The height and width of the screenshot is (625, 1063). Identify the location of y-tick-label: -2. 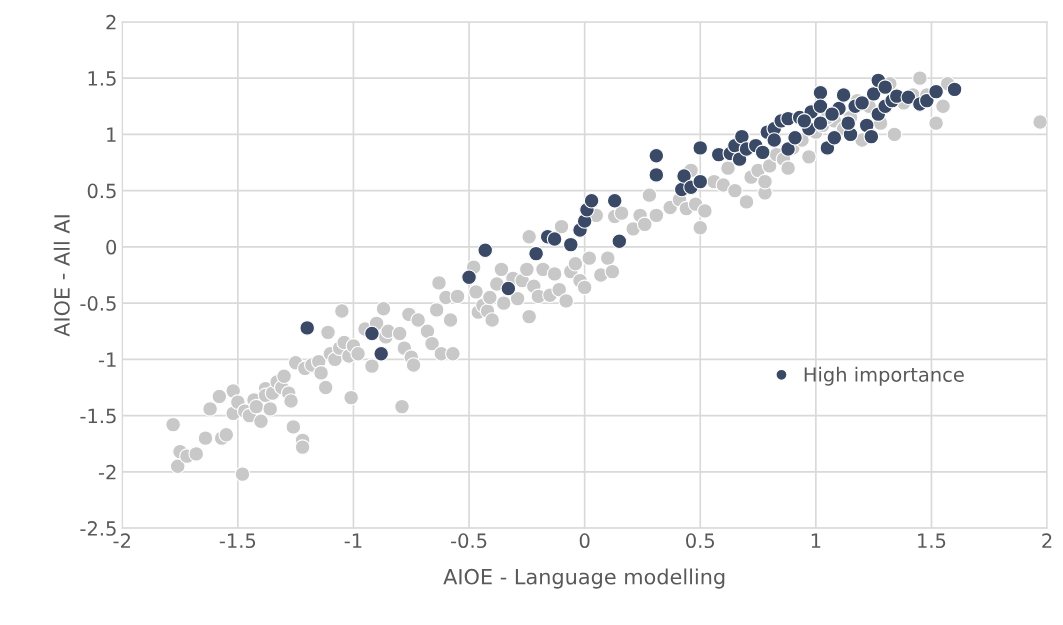
(107, 472).